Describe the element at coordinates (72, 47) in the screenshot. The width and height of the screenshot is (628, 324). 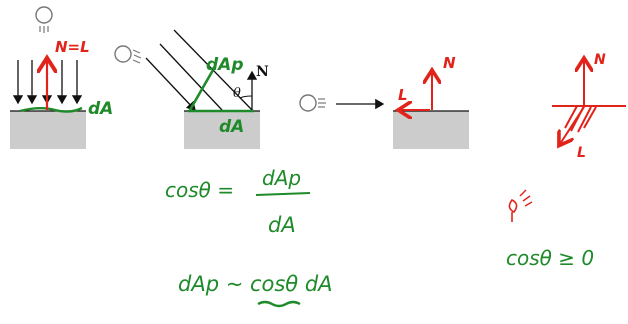
I see `n-equals-l-label: N=L` at that location.